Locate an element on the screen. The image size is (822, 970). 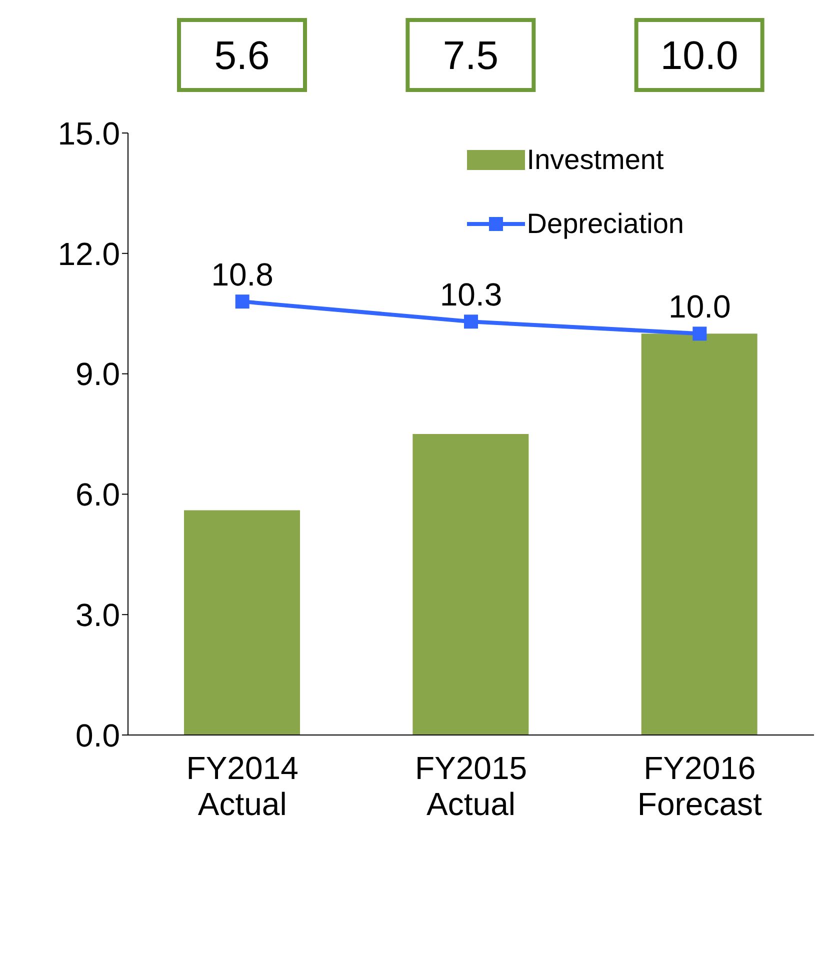
y-tick-label: 15.0 is located at coordinates (89, 133).